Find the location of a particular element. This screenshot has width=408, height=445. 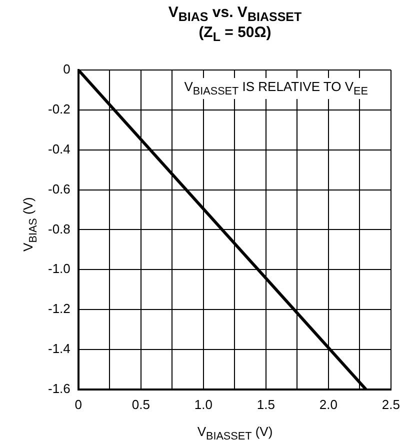

chart-subtitle: (Z$_{L}$ = 50Ω) is located at coordinates (235, 34).